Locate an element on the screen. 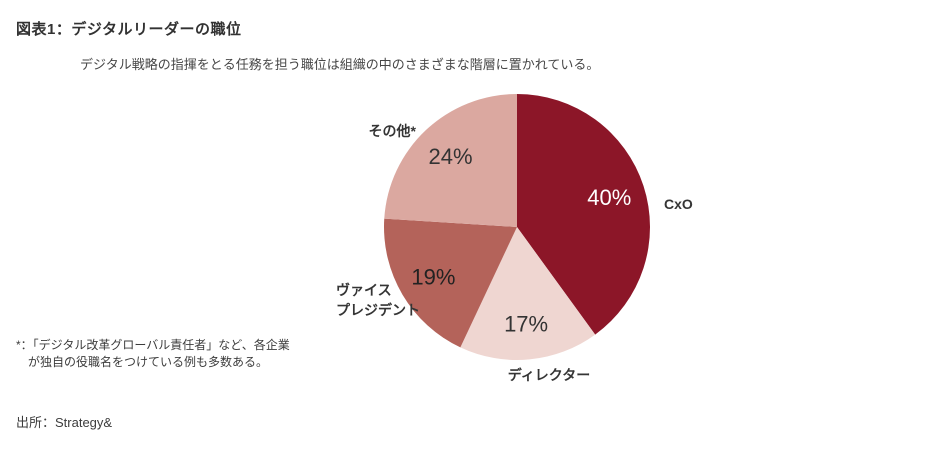 This screenshot has width=930, height=451. slice-label-director: ディレクター is located at coordinates (549, 375).